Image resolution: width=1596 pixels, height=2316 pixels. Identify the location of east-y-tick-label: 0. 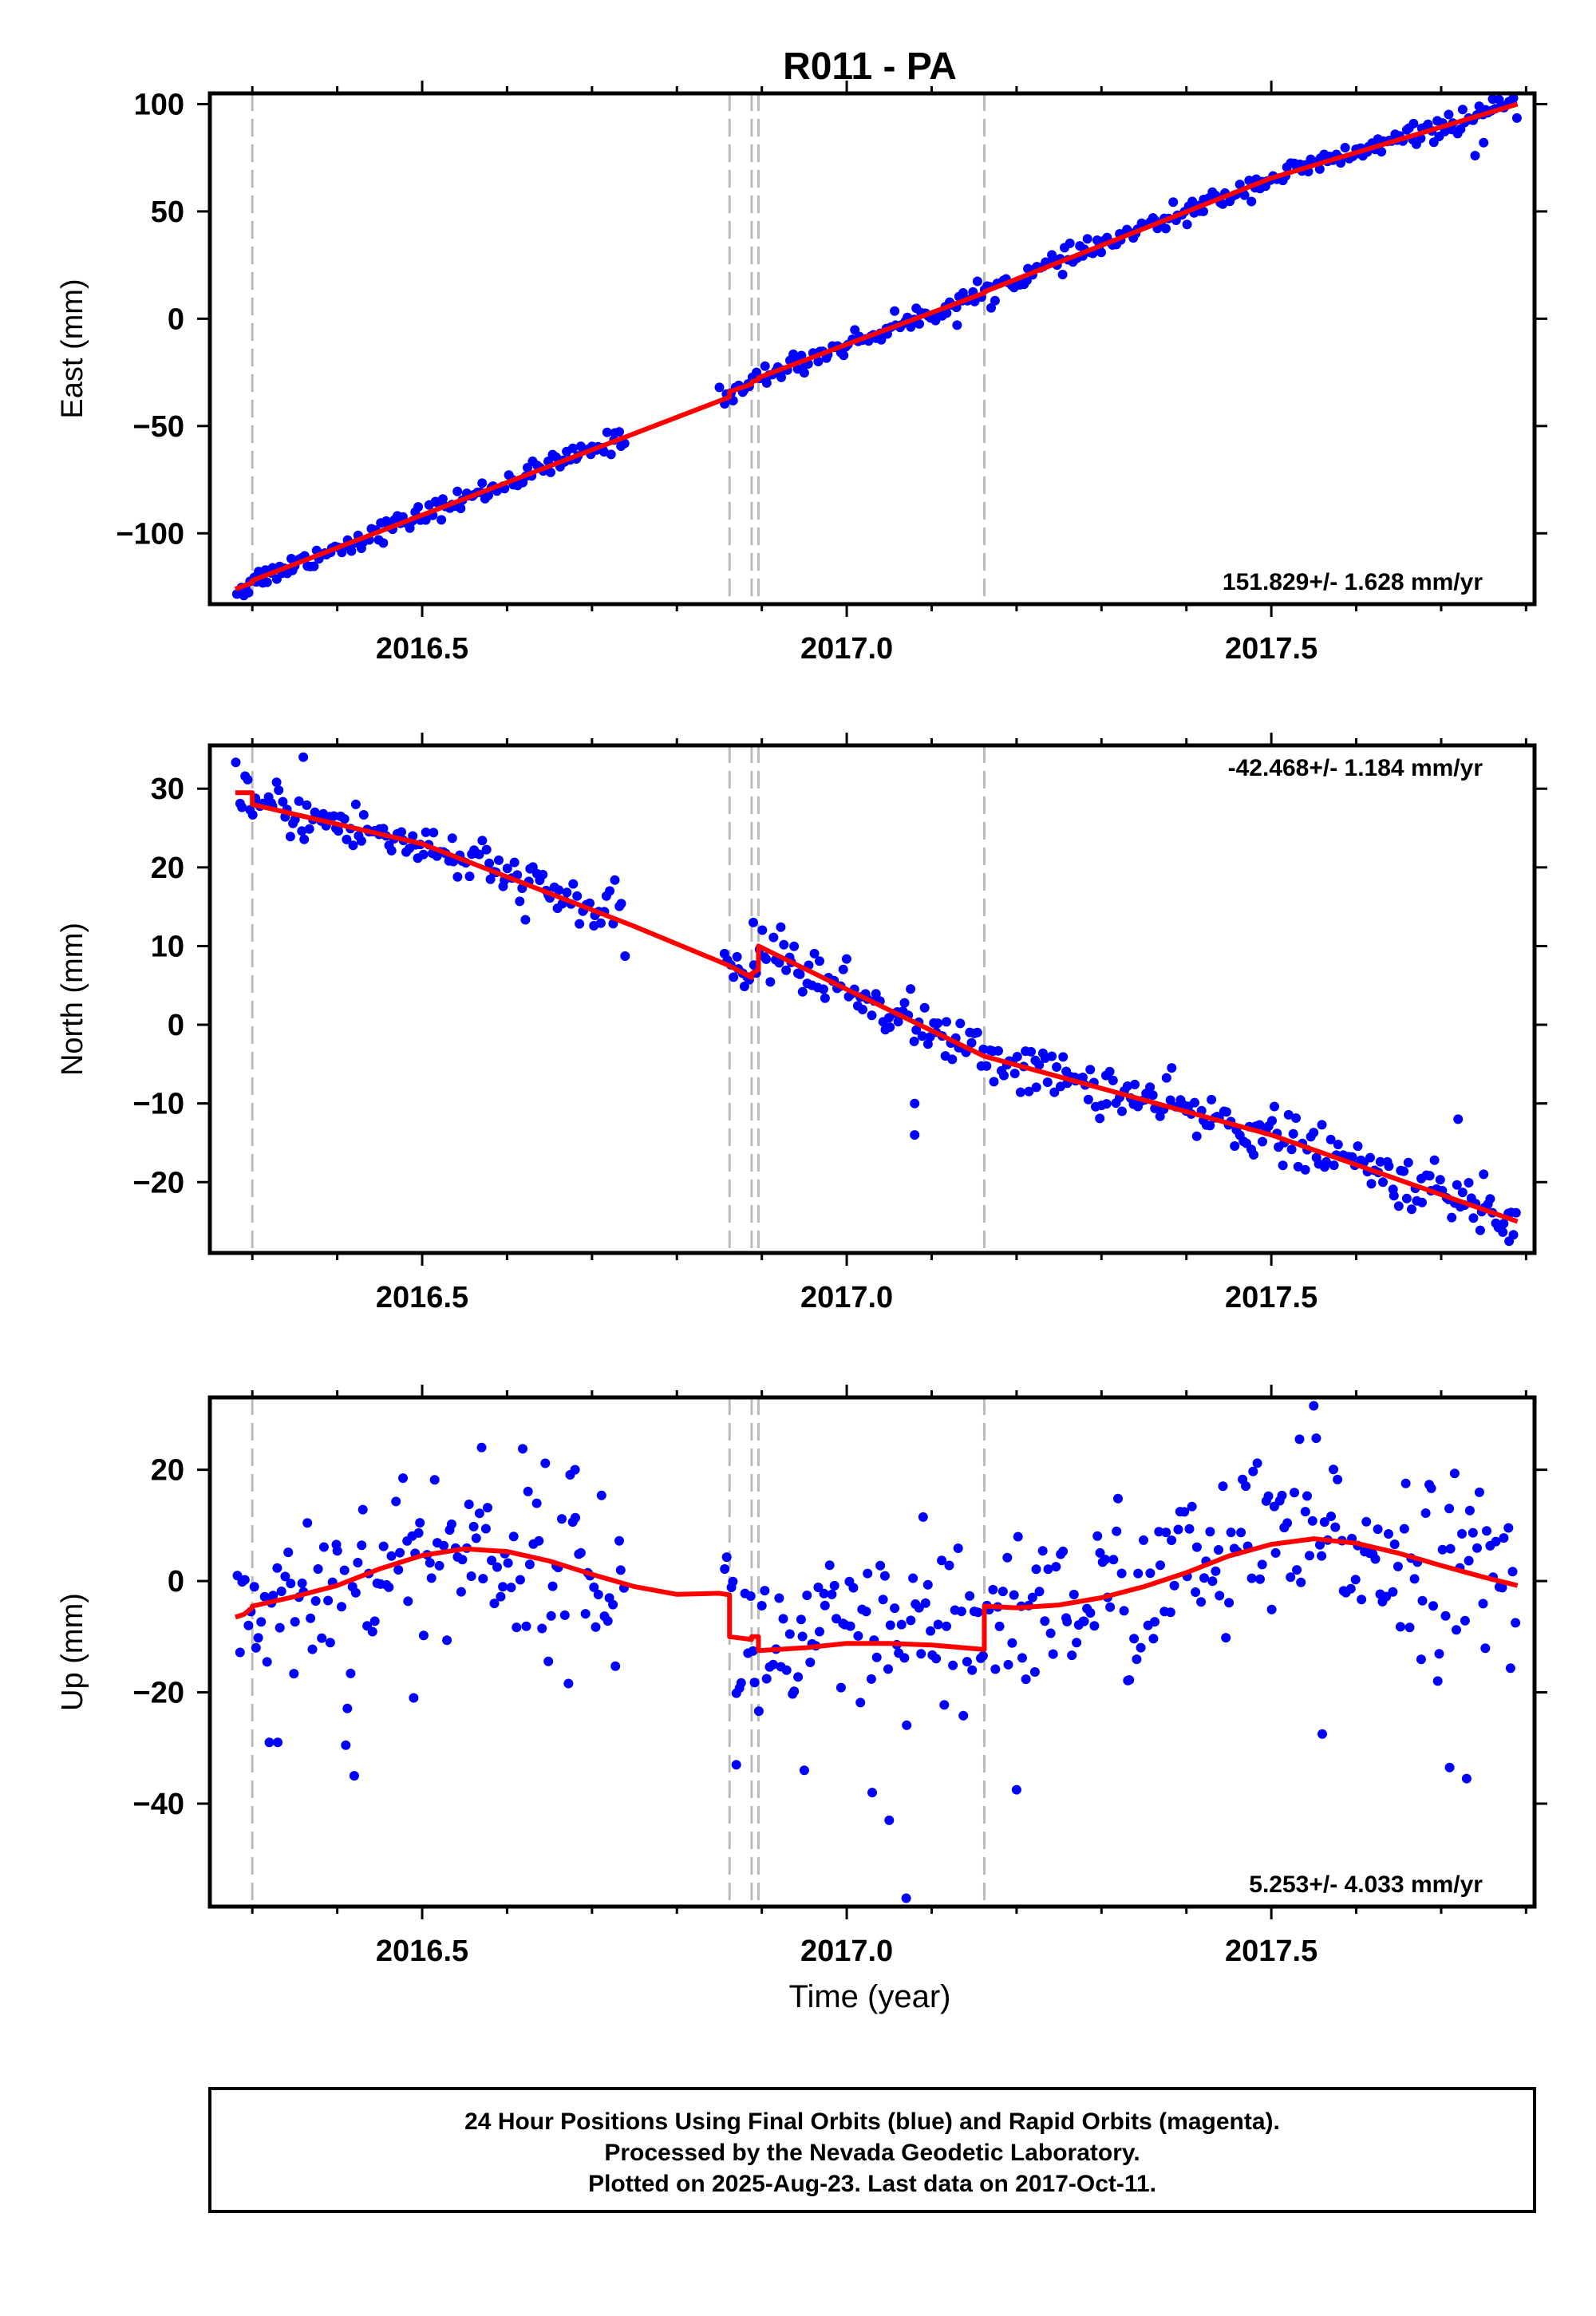
(176, 319).